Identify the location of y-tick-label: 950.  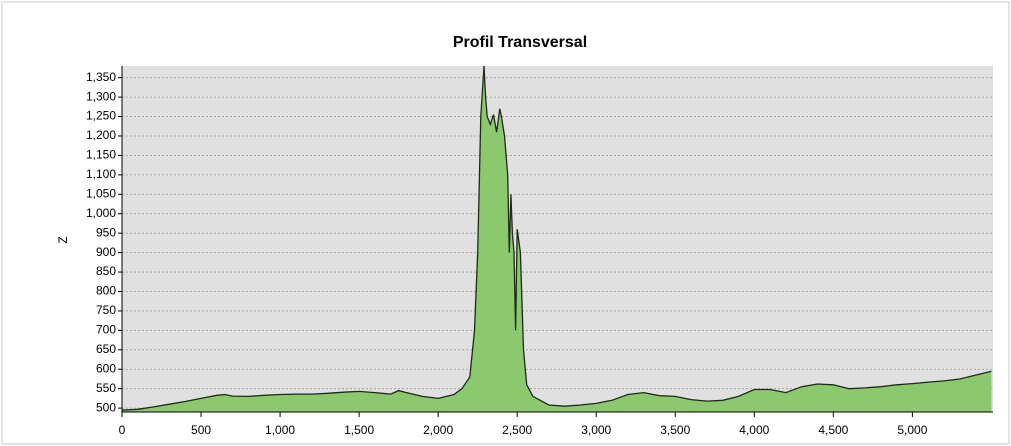
(106, 232).